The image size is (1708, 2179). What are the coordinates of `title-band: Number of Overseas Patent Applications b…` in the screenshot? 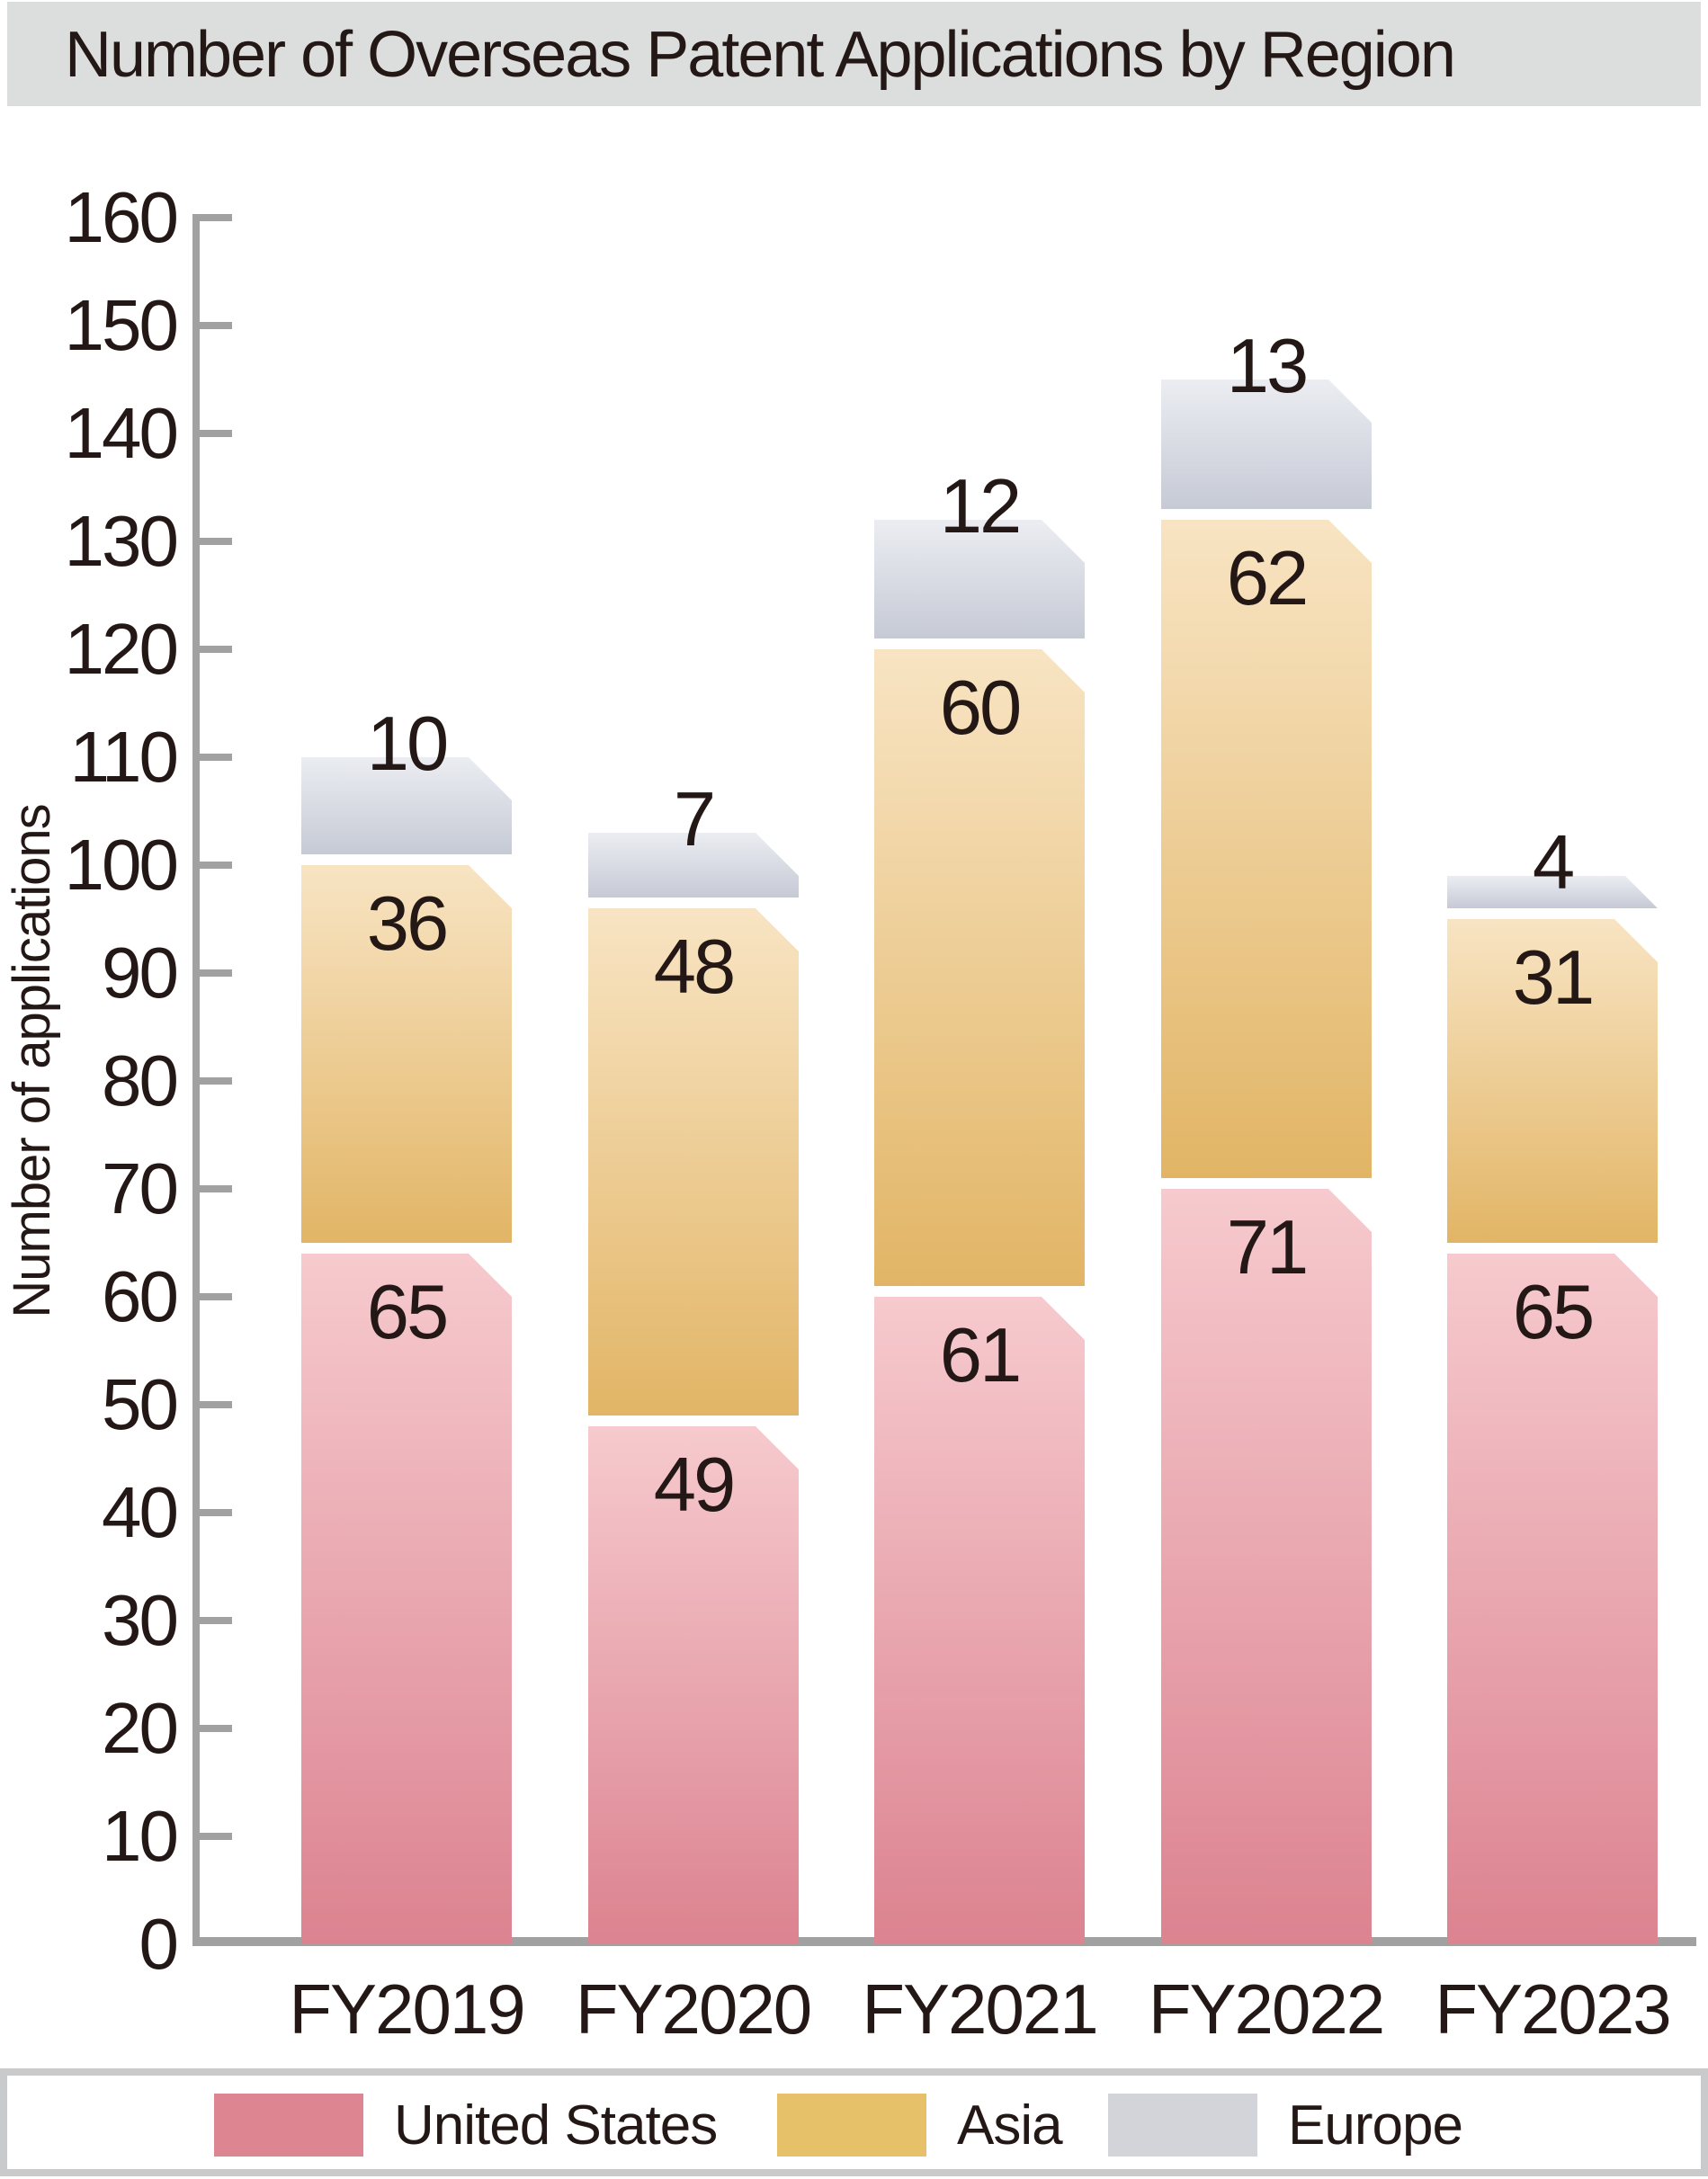 It's located at (854, 54).